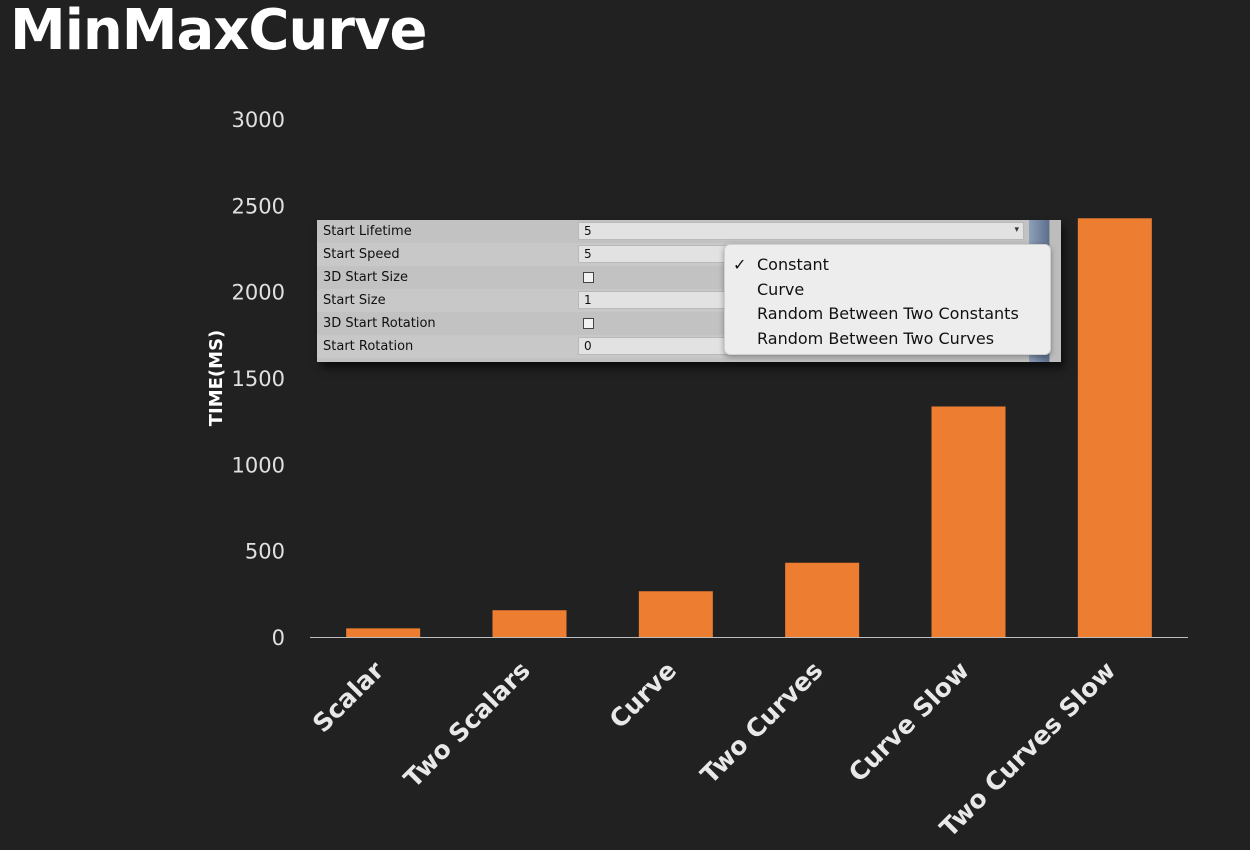 The height and width of the screenshot is (850, 1250). I want to click on checkmark-icon: ✓, so click(740, 264).